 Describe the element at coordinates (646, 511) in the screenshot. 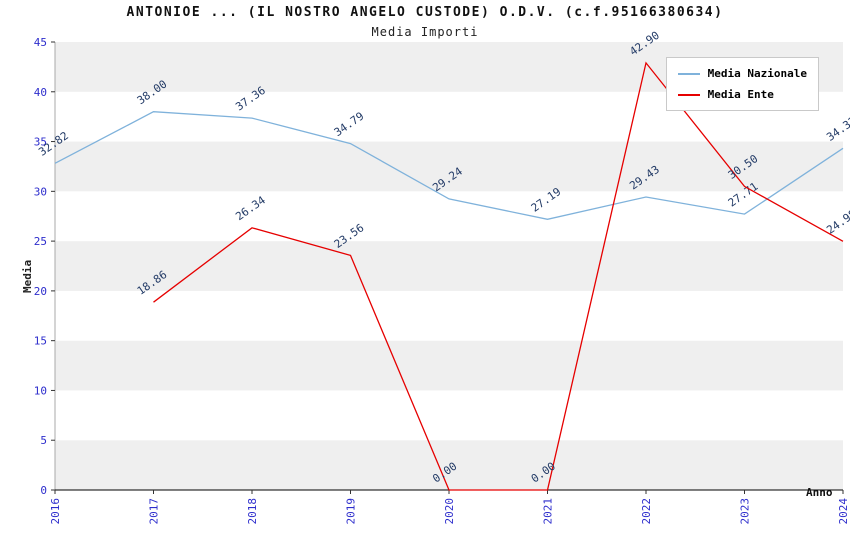

I see `x-tick-label: 2022` at that location.